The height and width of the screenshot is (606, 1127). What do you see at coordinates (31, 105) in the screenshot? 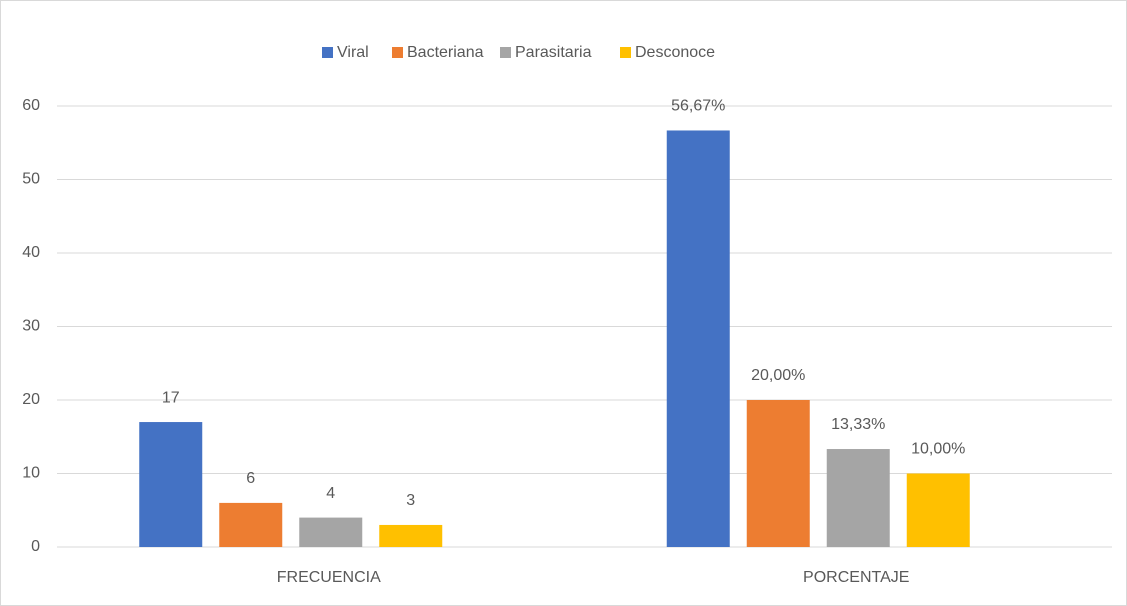
I see `y-tick-label: 60` at bounding box center [31, 105].